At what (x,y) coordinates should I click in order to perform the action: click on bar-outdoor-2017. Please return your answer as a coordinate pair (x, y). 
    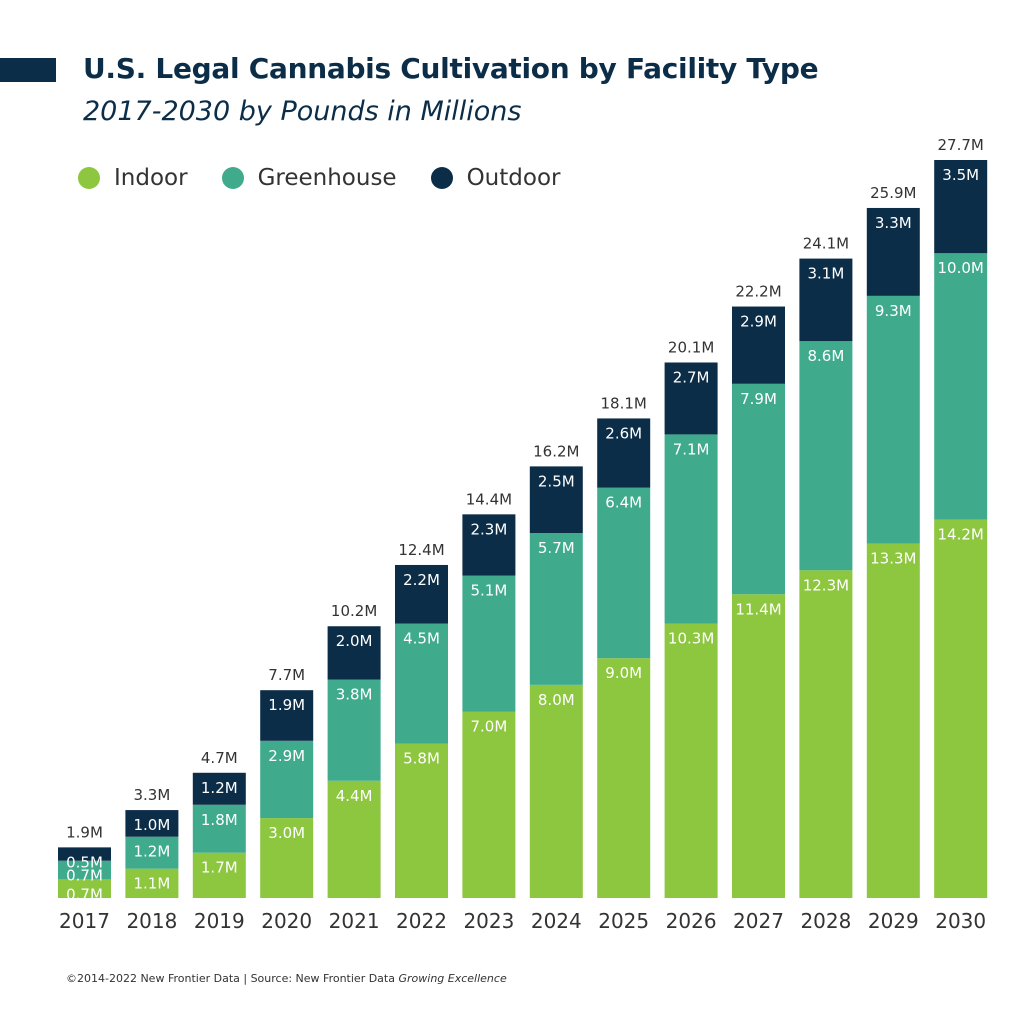
    Looking at the image, I should click on (84, 854).